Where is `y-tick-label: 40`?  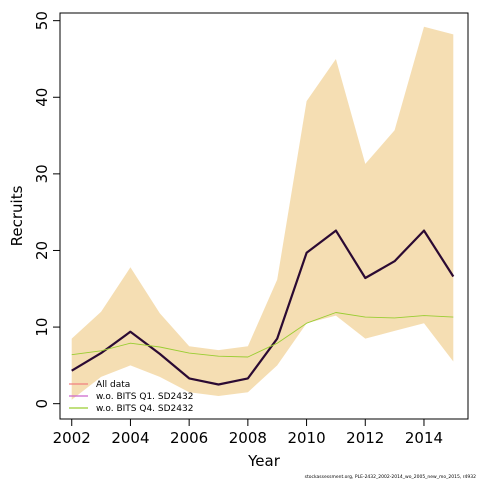
y-tick-label: 40 is located at coordinates (42, 97).